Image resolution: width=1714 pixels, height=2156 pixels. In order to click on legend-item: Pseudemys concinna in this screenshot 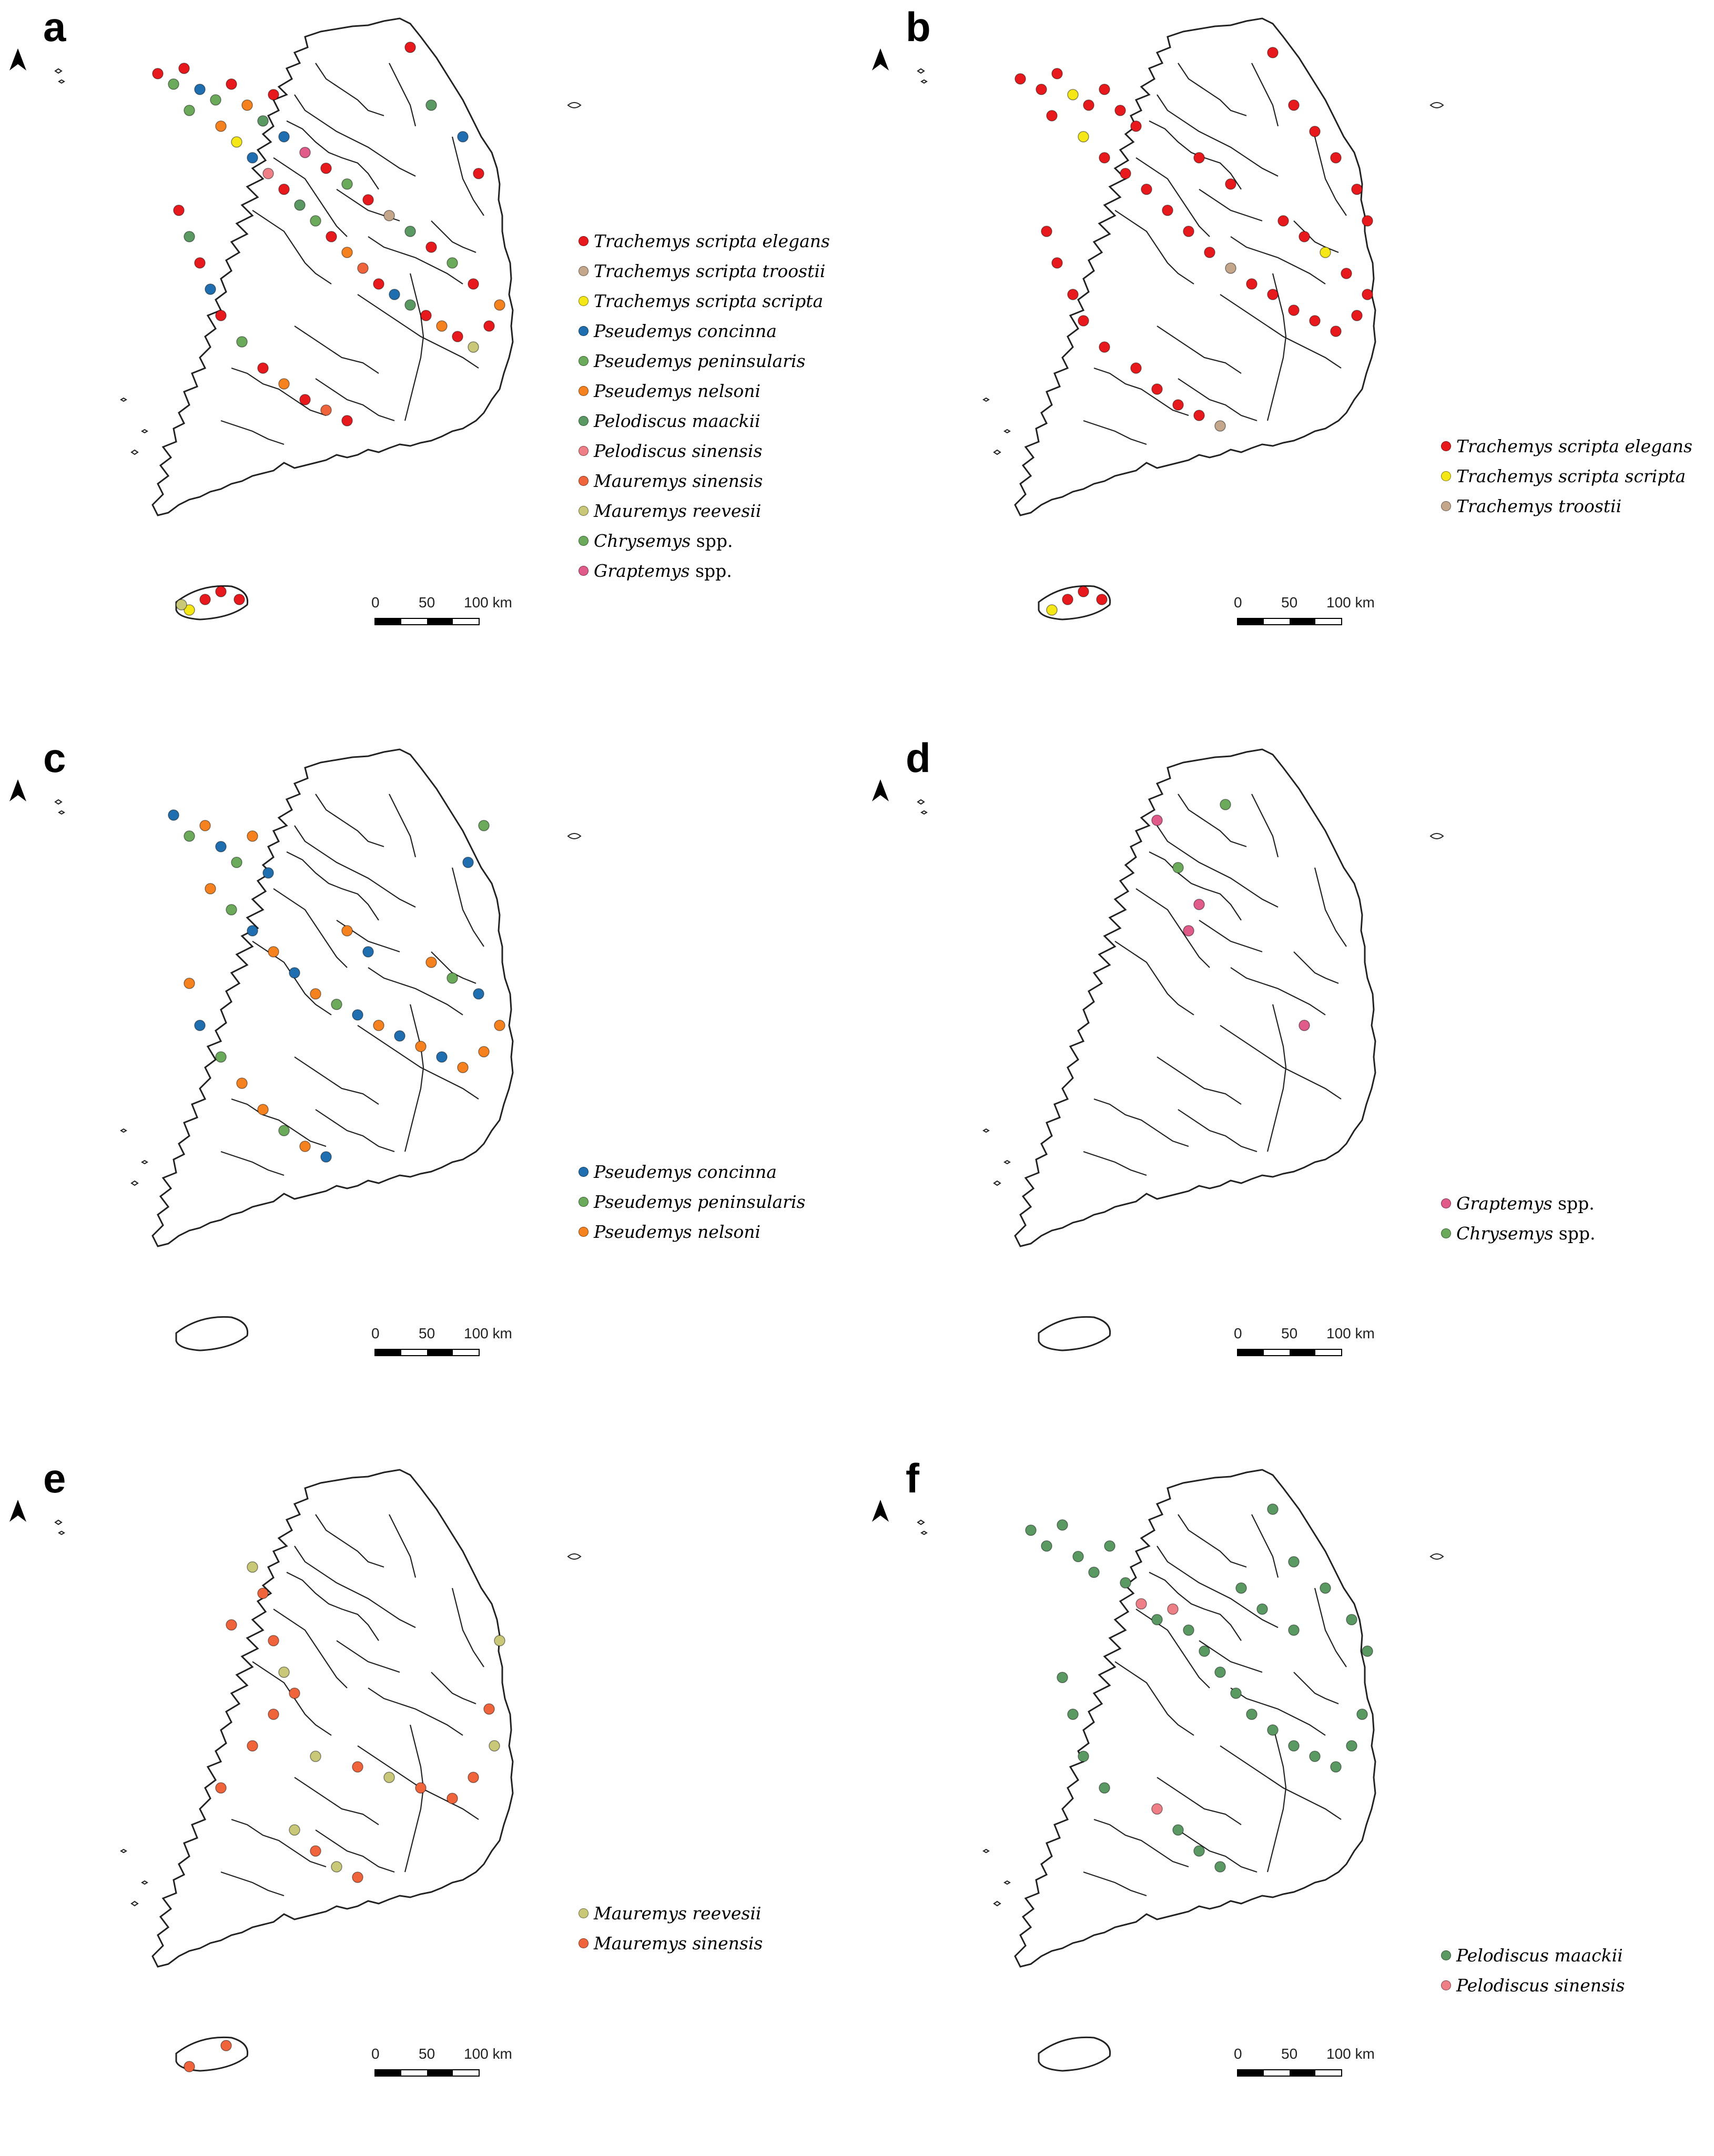, I will do `click(704, 331)`.